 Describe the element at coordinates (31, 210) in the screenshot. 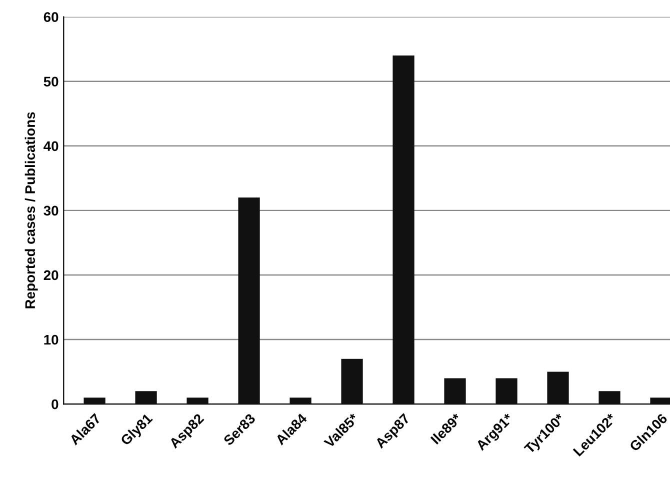

I see `y-axis-title: Reported cases / Publications` at that location.